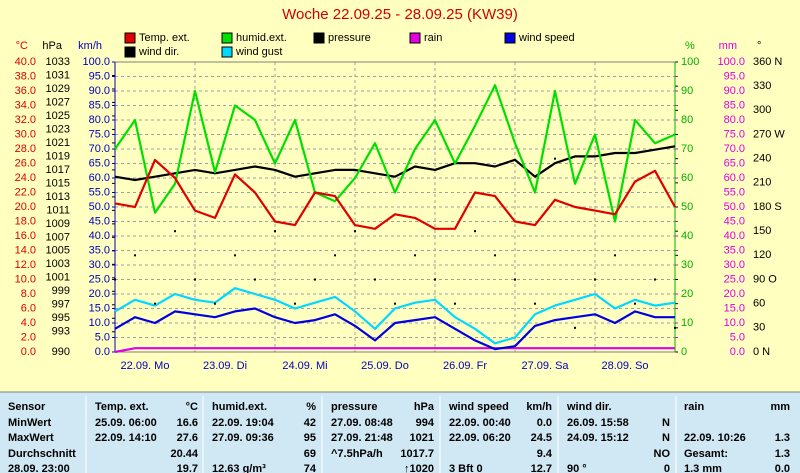 The image size is (800, 473). What do you see at coordinates (734, 308) in the screenshot?
I see `y-tick-label: 15.0` at bounding box center [734, 308].